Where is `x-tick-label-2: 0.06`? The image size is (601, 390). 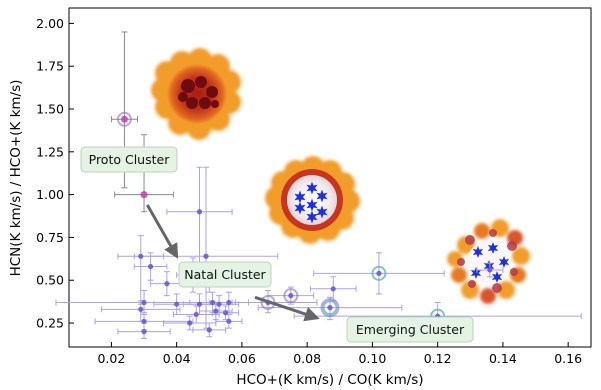
x-tick-label-2: 0.06 is located at coordinates (242, 358).